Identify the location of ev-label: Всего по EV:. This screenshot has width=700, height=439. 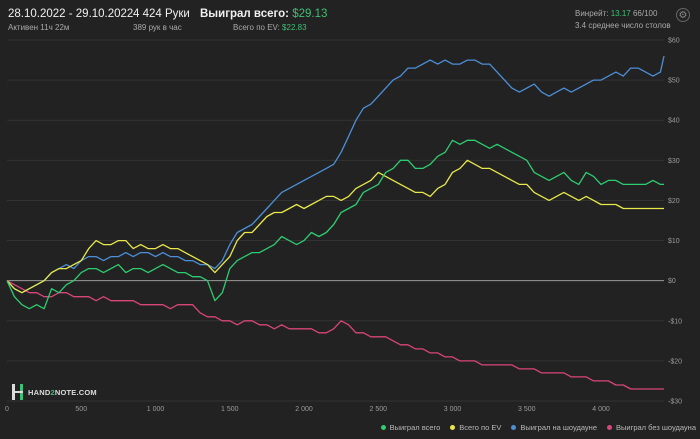
(256, 27).